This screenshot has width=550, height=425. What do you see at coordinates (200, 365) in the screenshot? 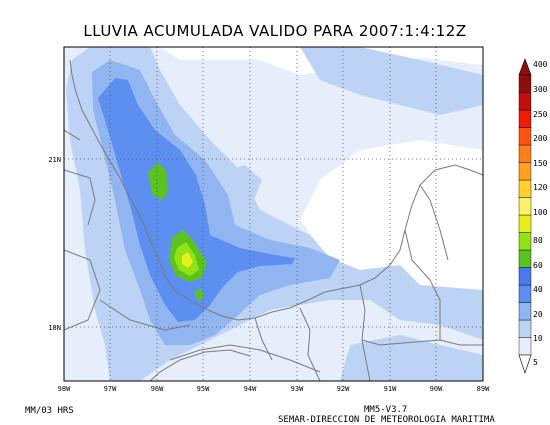
I see `pacific-coast` at bounding box center [200, 365].